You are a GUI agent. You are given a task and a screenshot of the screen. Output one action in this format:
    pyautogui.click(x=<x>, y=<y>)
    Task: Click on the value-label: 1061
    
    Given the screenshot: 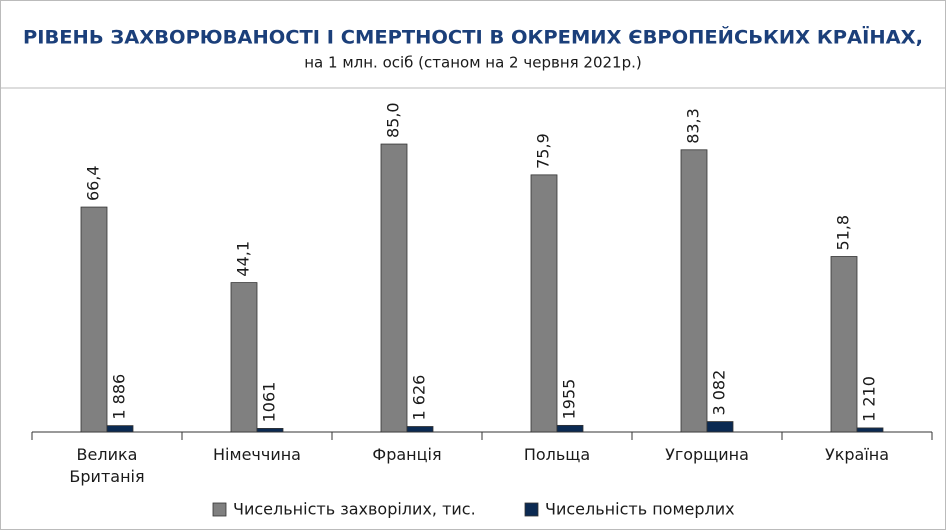 What is the action you would take?
    pyautogui.click(x=269, y=402)
    